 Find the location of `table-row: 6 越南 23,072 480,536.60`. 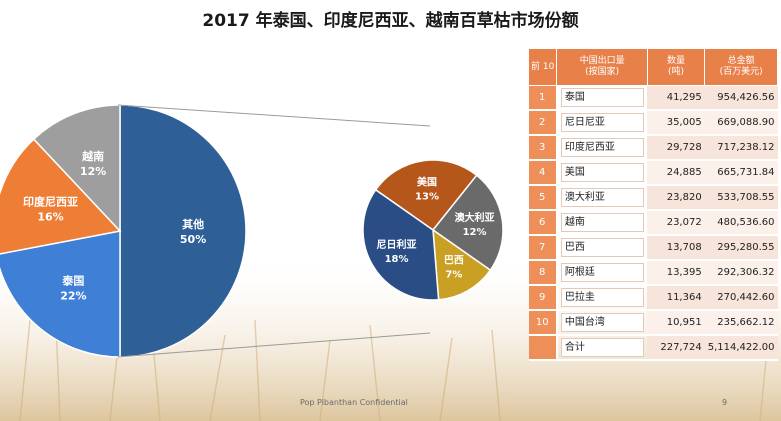

table-row: 6 越南 23,072 480,536.60 is located at coordinates (653, 223).